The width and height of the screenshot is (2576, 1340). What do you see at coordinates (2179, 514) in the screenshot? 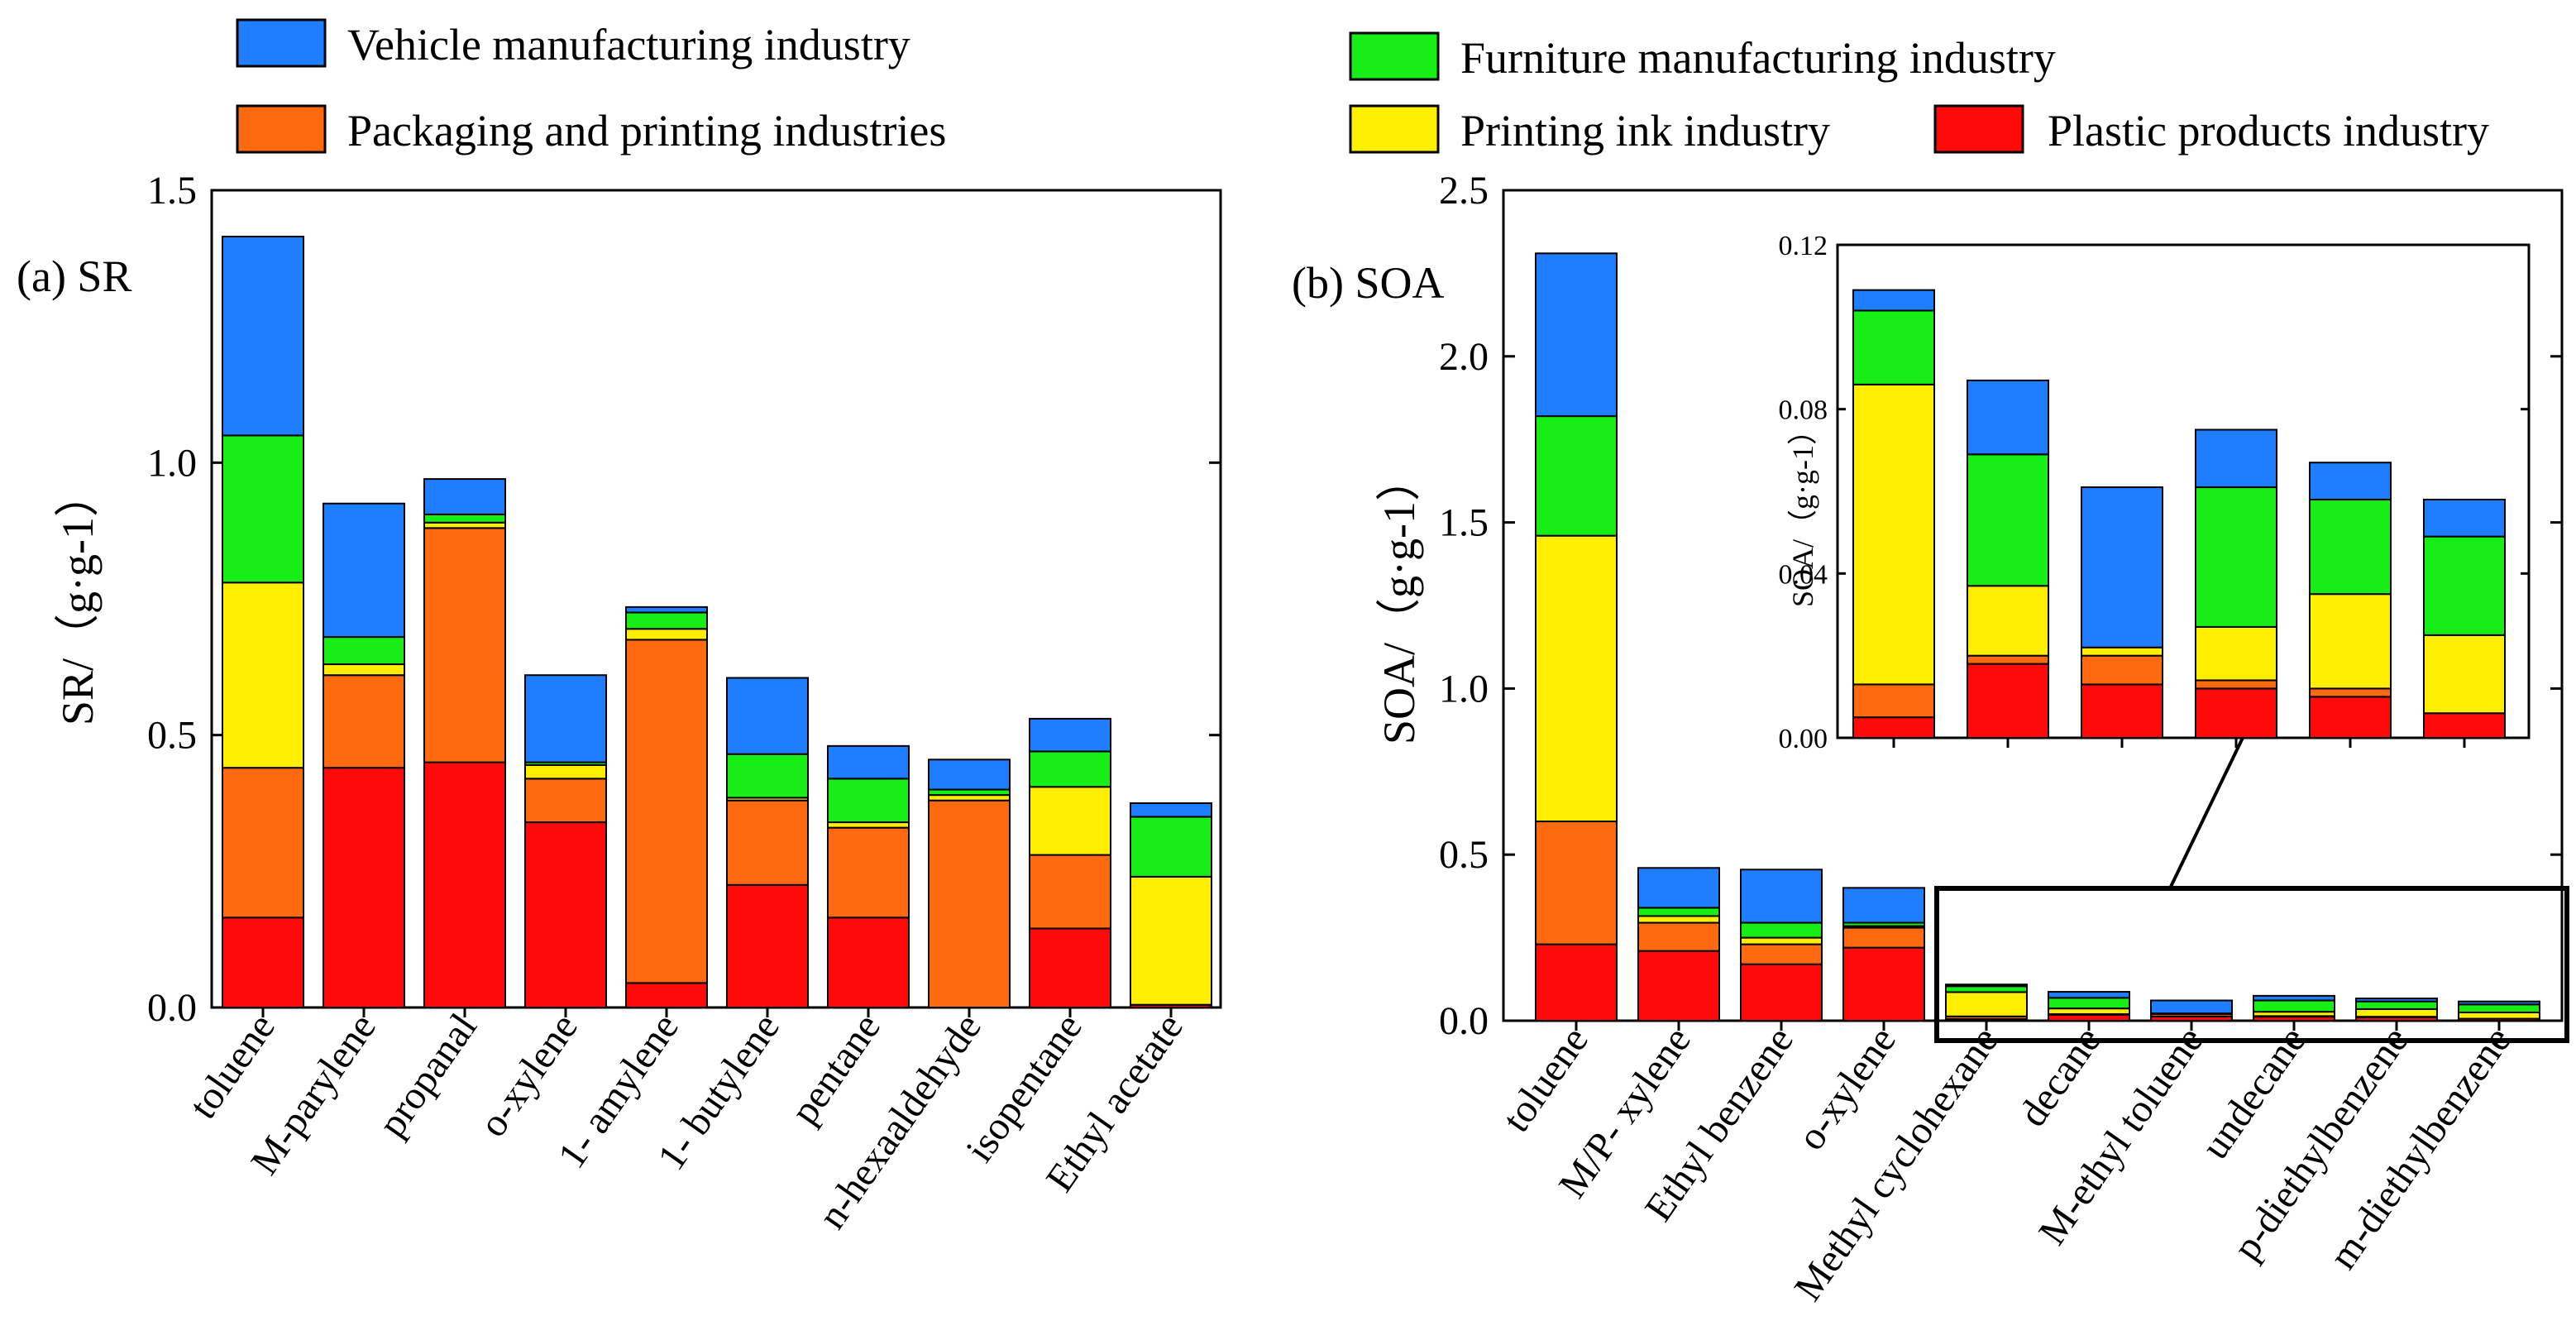
I see `inset-bars` at bounding box center [2179, 514].